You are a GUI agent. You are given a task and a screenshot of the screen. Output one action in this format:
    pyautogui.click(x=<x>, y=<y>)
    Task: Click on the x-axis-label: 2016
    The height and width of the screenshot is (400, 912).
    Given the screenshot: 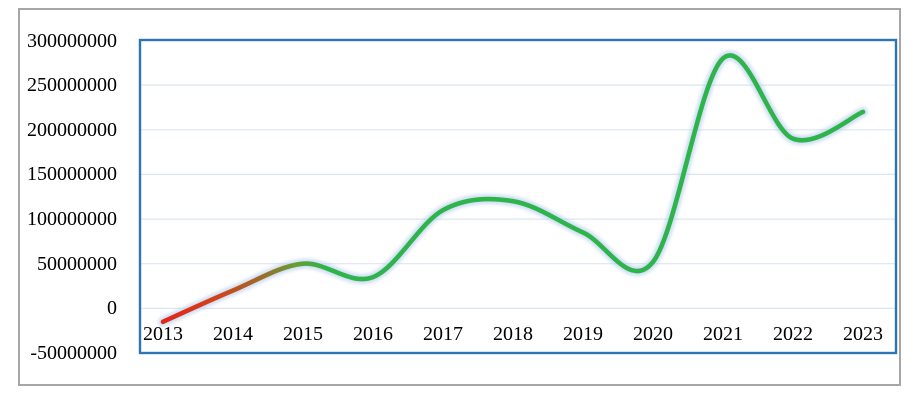 What is the action you would take?
    pyautogui.click(x=373, y=334)
    